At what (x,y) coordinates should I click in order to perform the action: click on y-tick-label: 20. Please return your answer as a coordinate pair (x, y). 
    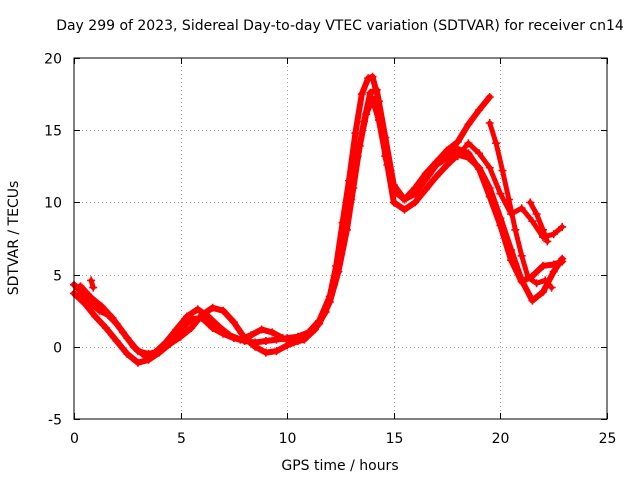
    Looking at the image, I should click on (53, 60).